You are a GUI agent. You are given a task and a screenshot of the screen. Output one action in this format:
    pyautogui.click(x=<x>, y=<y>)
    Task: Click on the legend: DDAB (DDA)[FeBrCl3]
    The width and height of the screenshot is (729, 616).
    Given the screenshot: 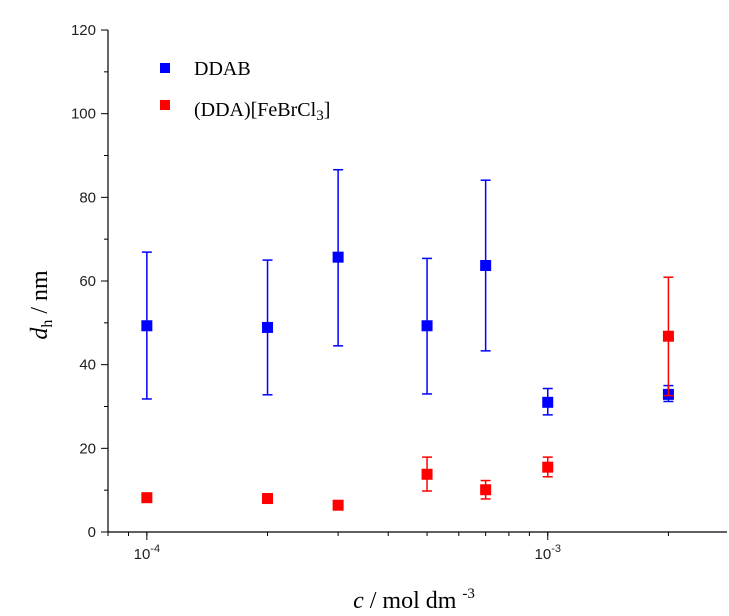 What is the action you would take?
    pyautogui.click(x=245, y=91)
    